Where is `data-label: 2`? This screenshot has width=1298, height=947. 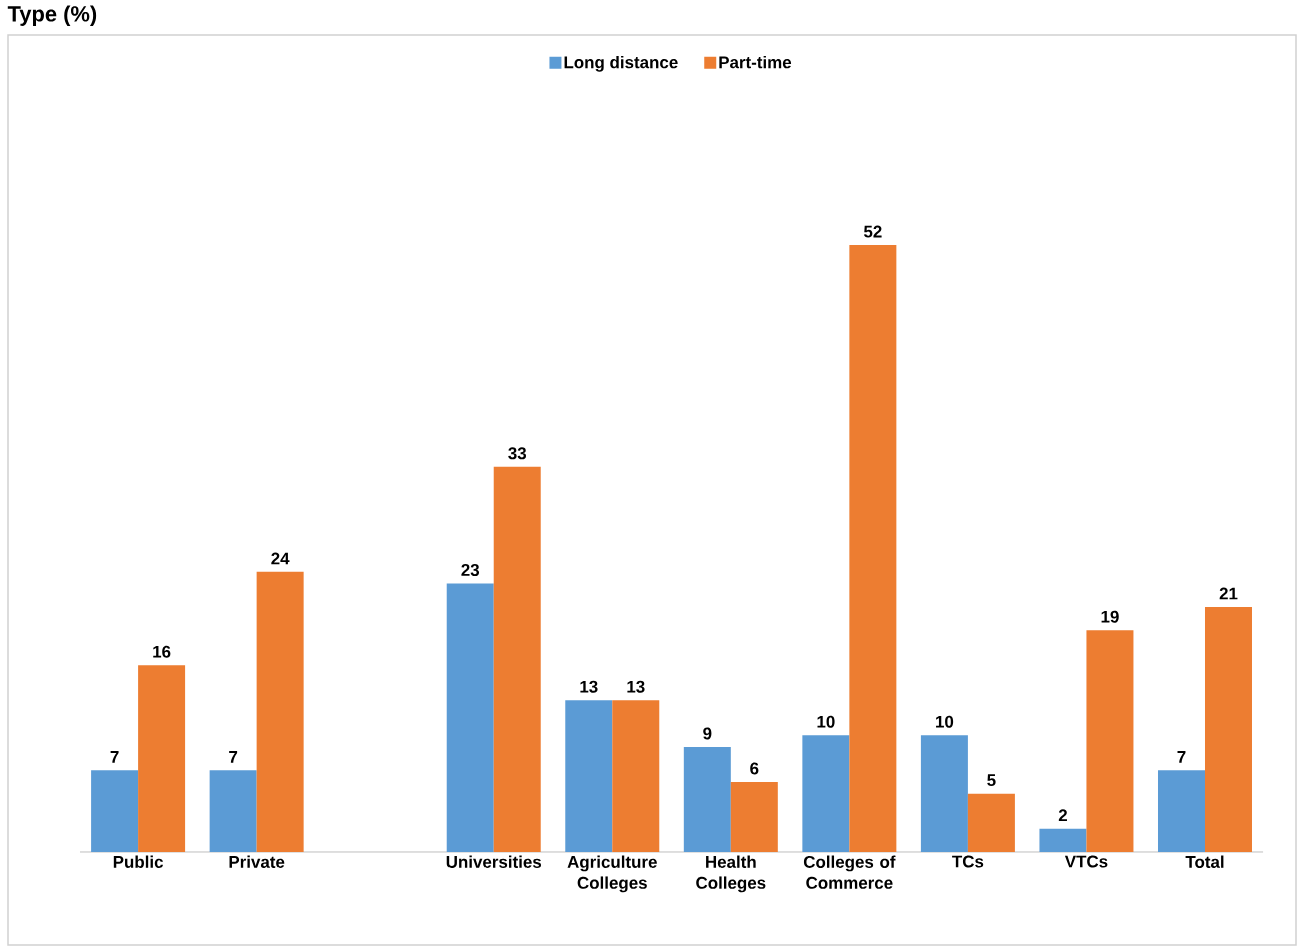 data-label: 2 is located at coordinates (1062, 815).